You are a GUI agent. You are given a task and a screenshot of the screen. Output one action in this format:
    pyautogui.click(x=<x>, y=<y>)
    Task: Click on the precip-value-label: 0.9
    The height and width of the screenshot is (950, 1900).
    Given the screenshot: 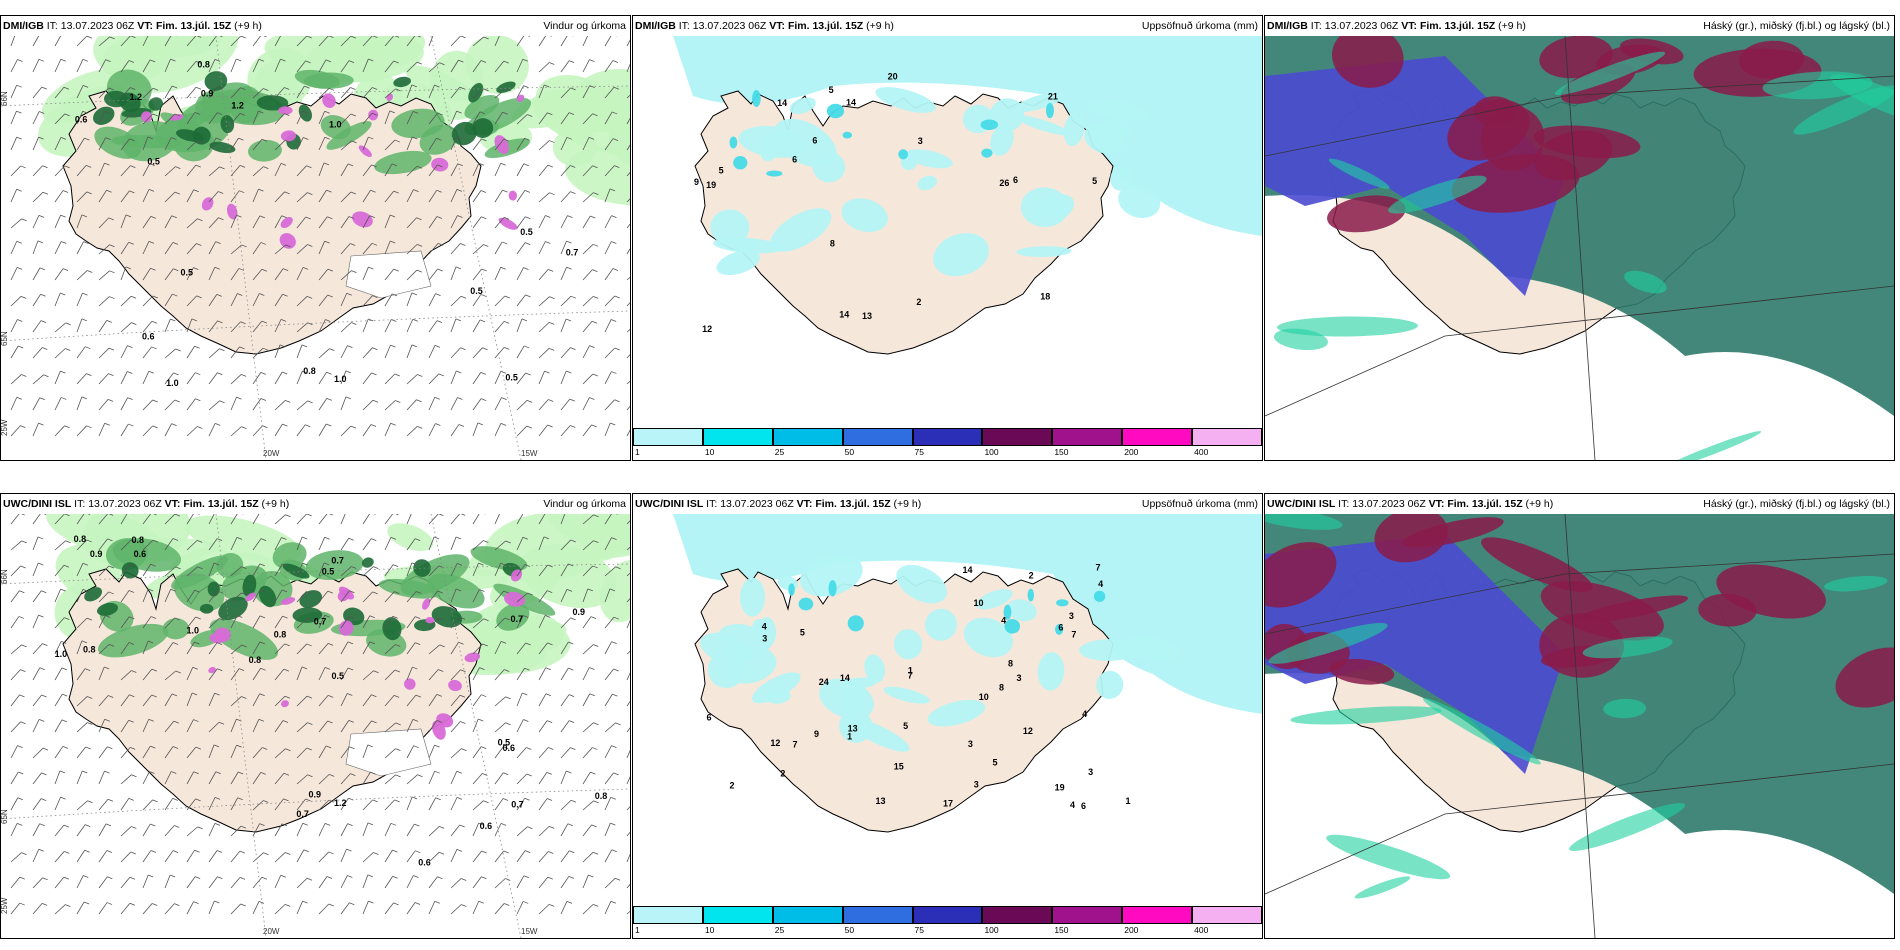 What is the action you would take?
    pyautogui.click(x=96, y=554)
    